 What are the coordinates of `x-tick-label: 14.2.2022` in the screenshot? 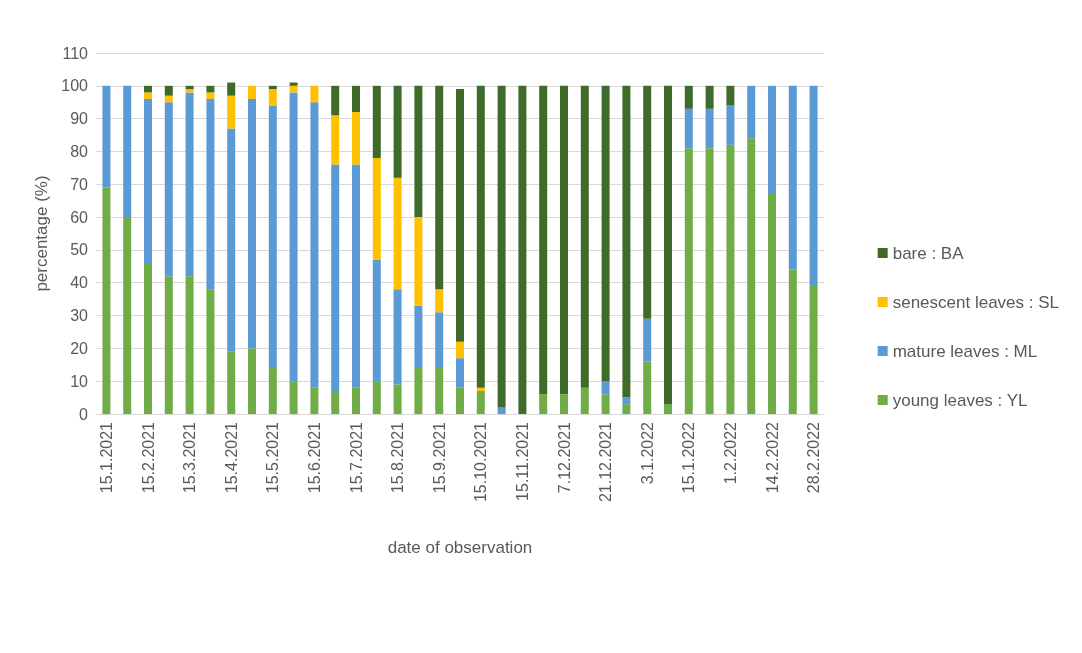 It's located at (772, 457).